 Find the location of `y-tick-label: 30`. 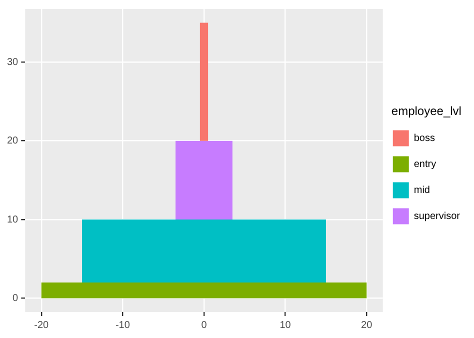

y-tick-label: 30 is located at coordinates (13, 62).